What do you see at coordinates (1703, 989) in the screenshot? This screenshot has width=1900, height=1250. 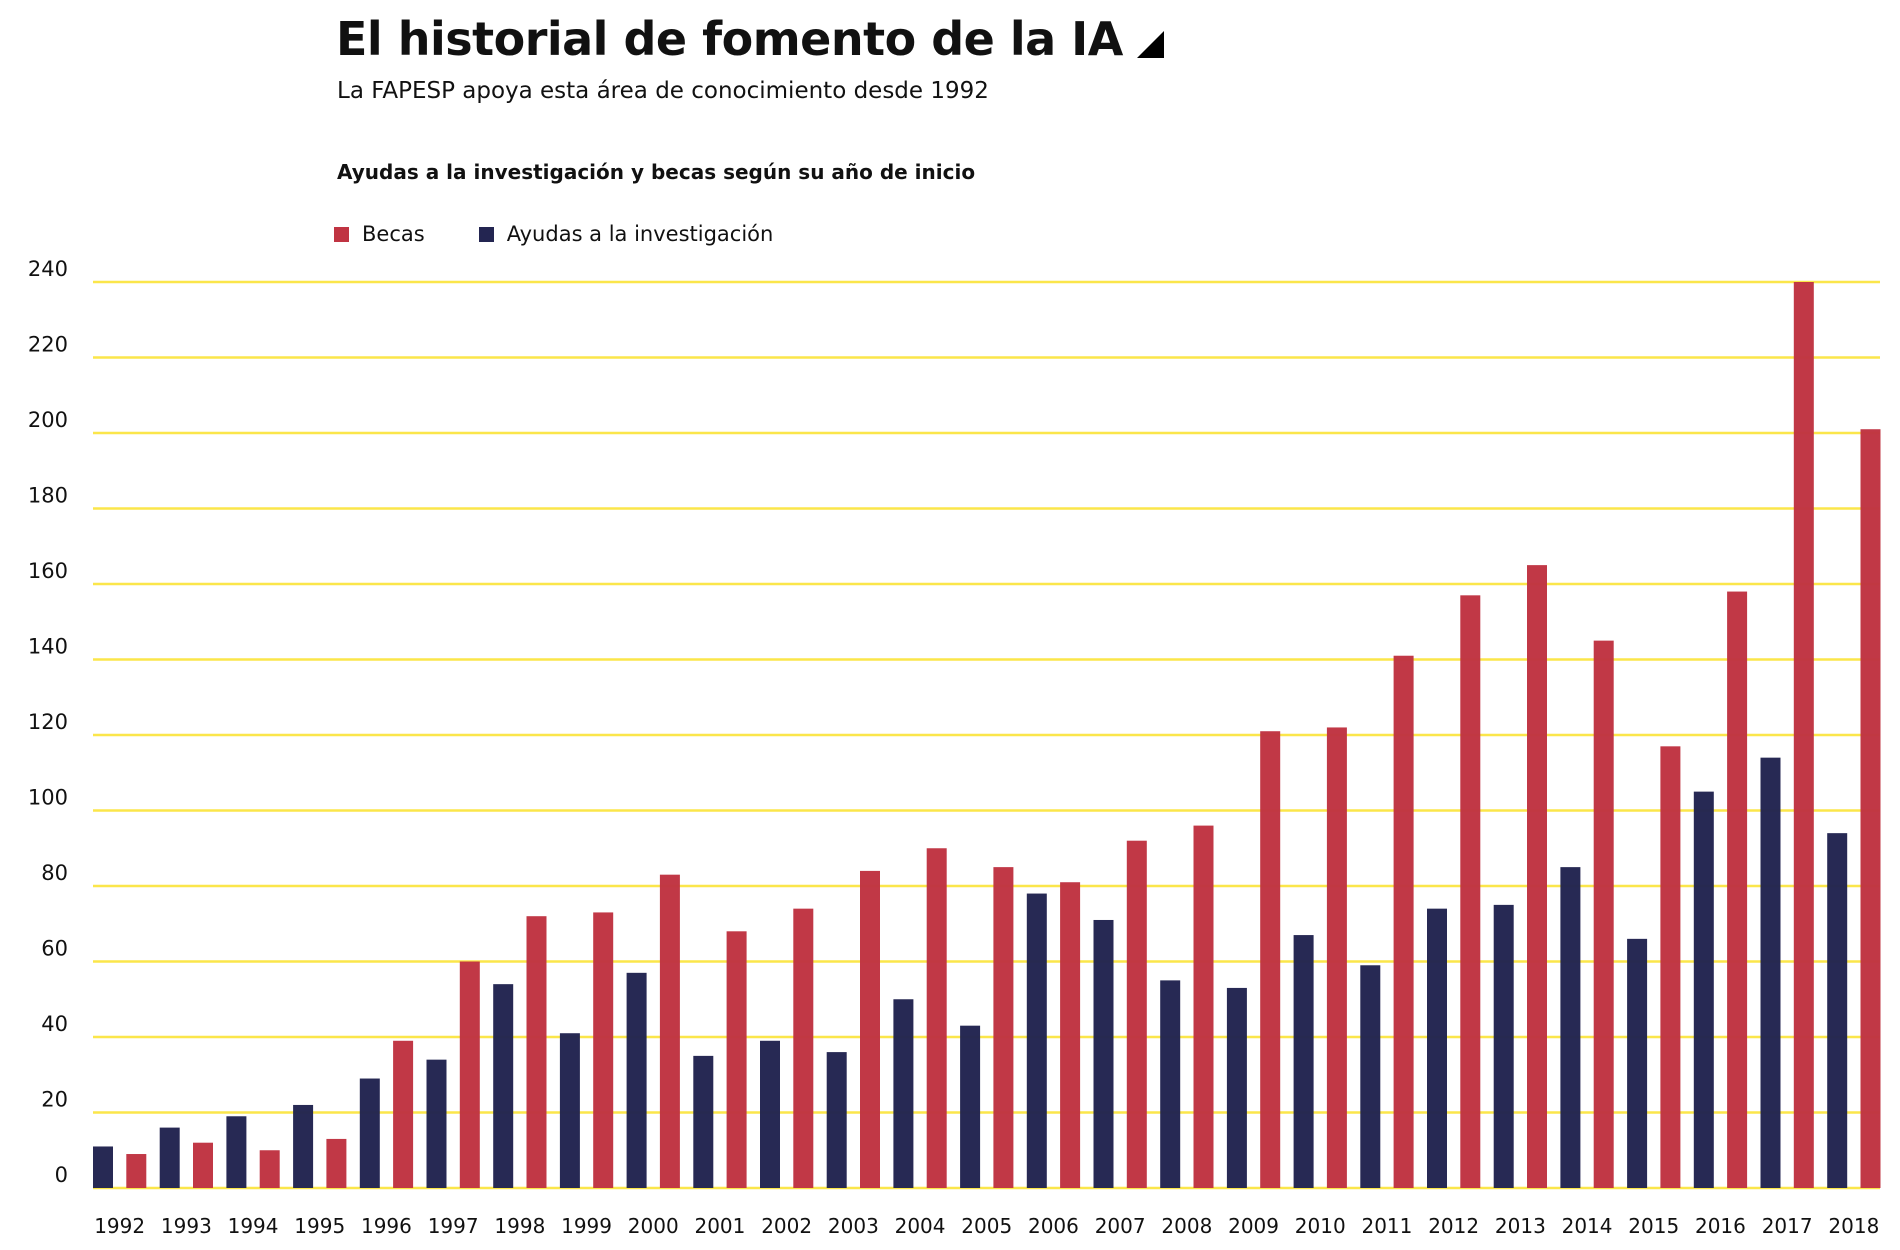 I see `bar-ayudas-2016` at bounding box center [1703, 989].